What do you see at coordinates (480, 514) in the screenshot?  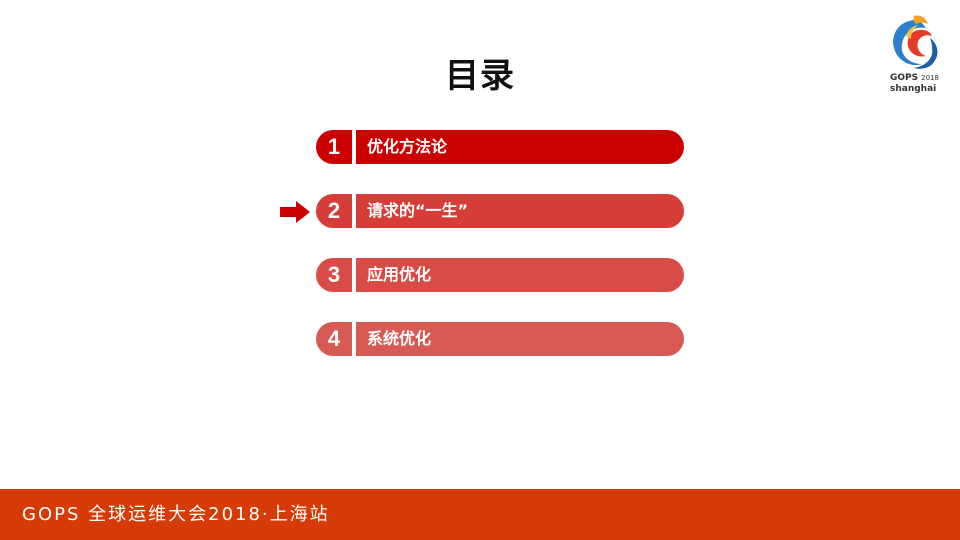 I see `footer-bar: GOPS 全球运维大会2018·上海站` at bounding box center [480, 514].